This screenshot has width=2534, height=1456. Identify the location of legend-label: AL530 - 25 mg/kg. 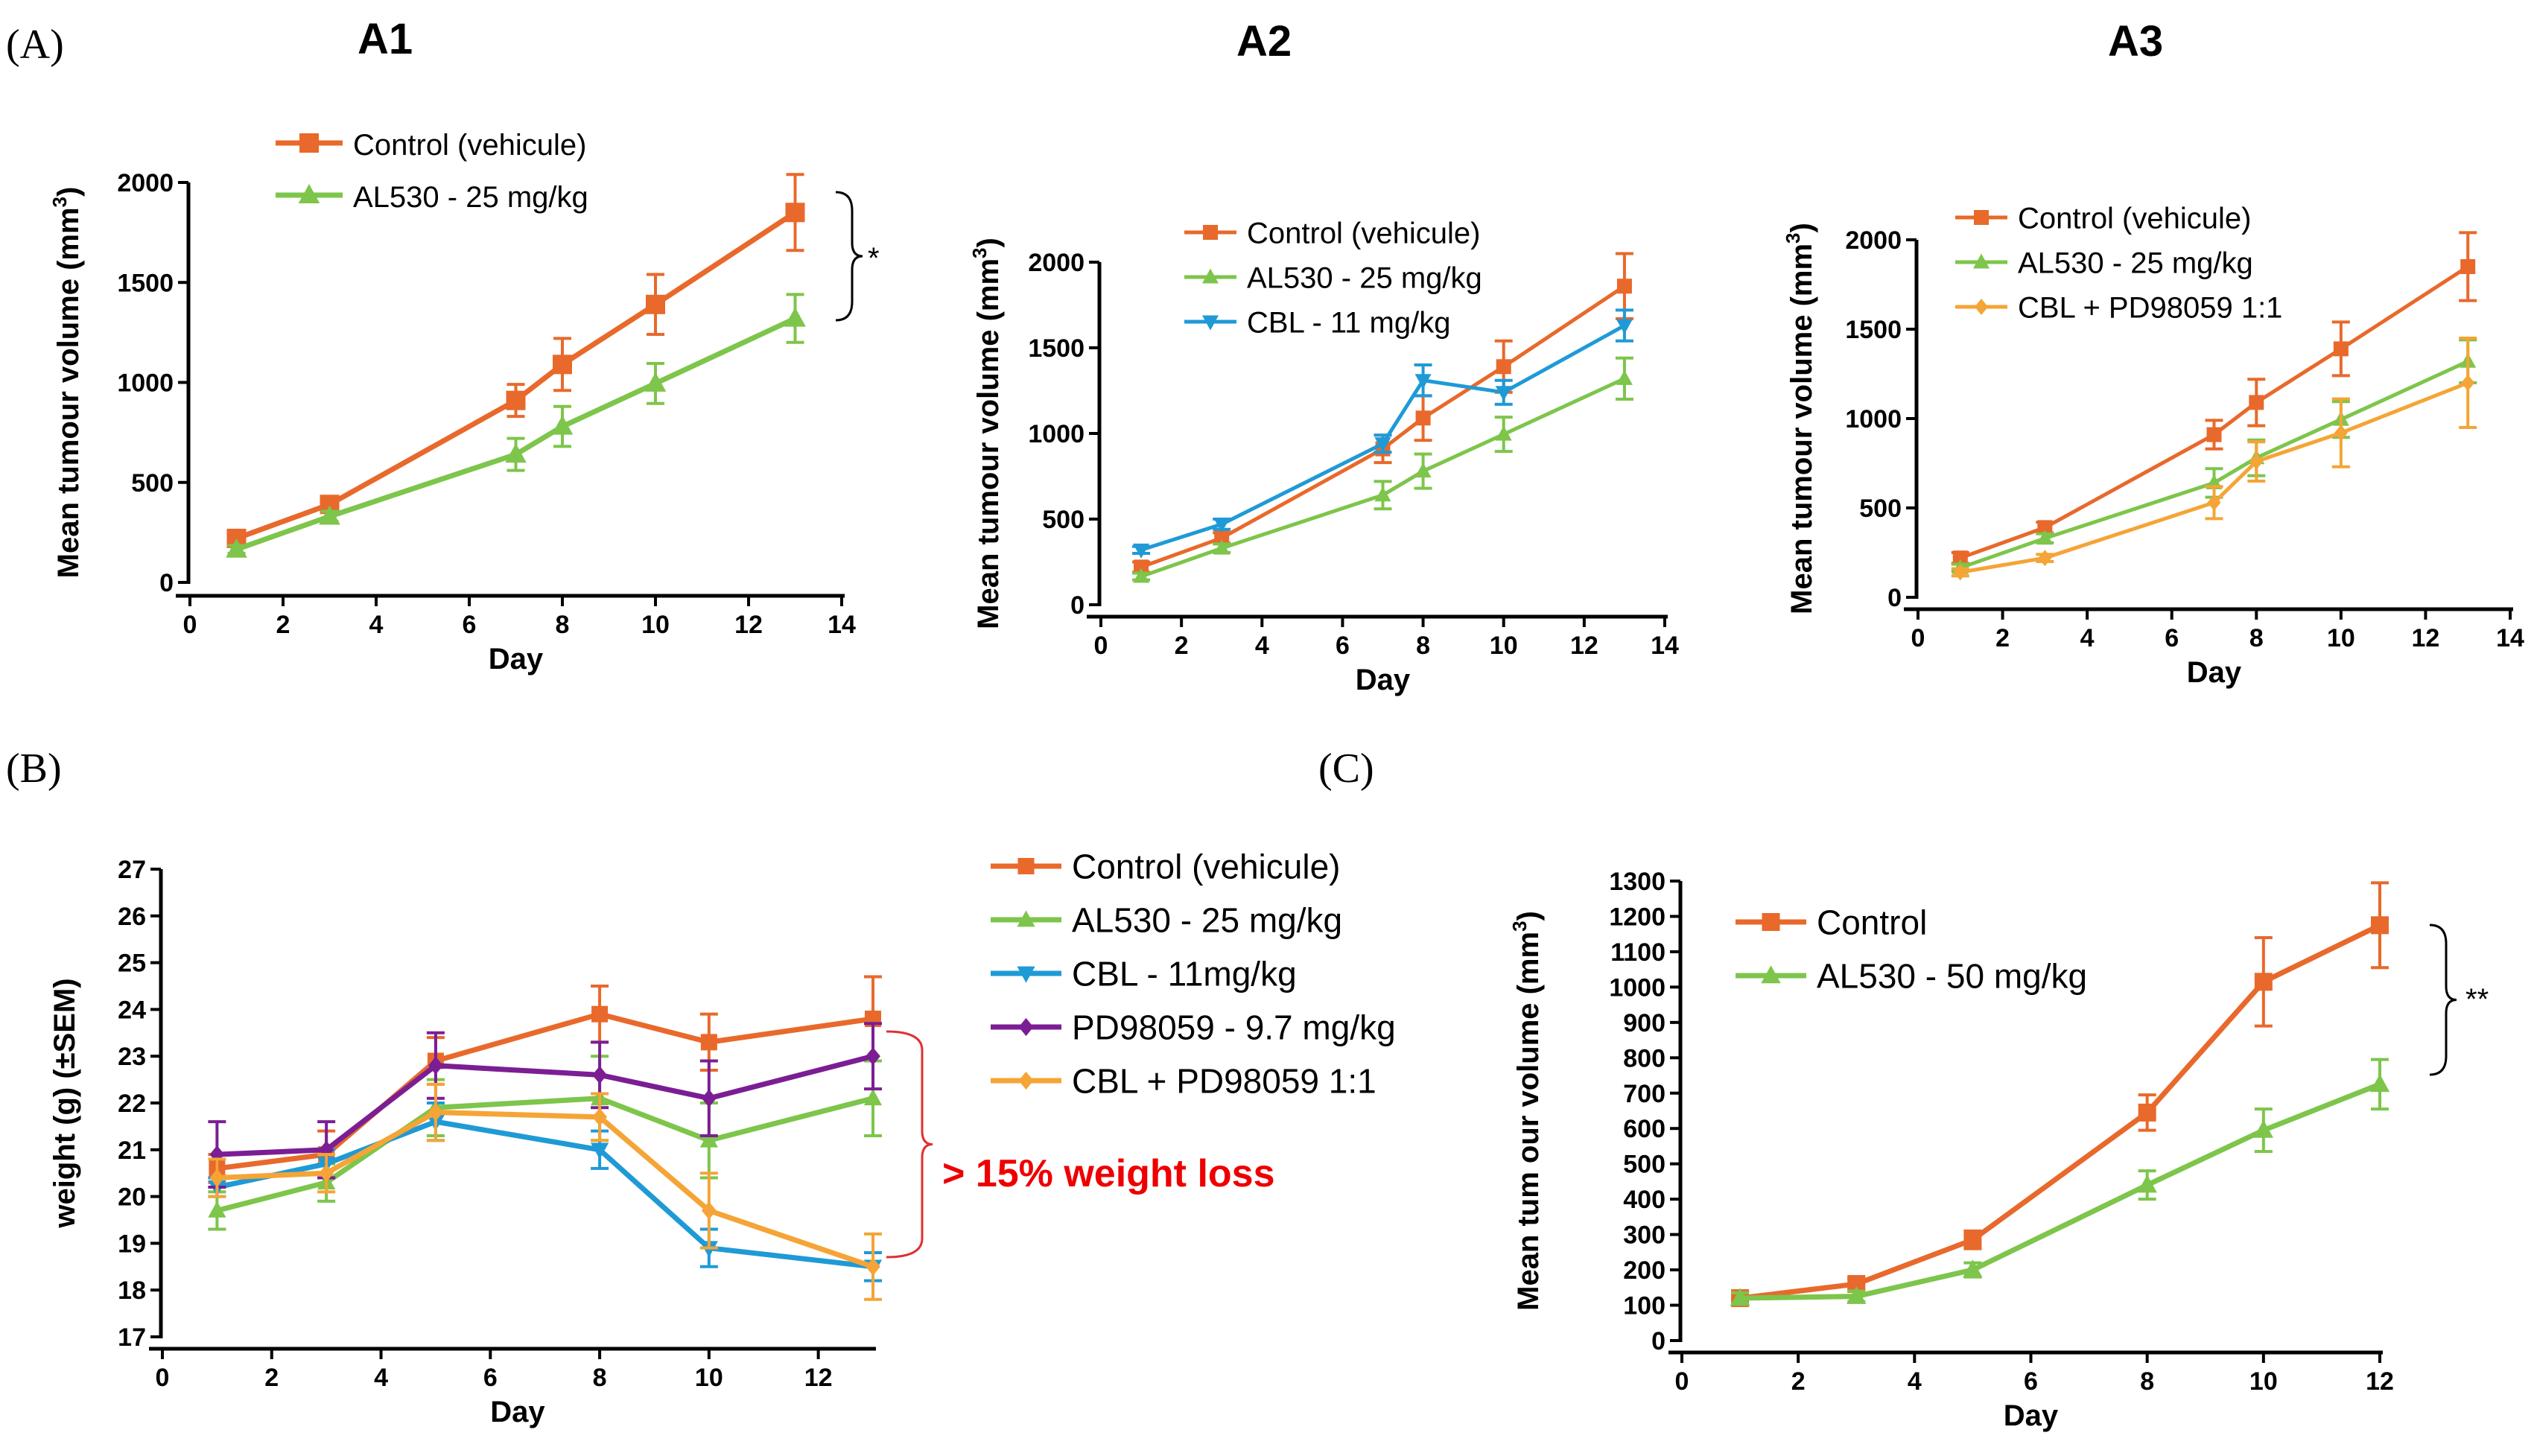
(471, 197).